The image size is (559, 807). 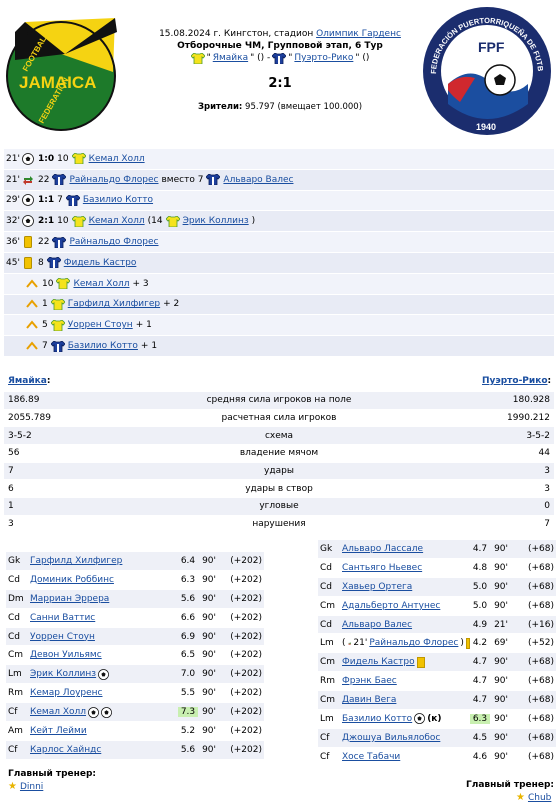 I want to click on player-name-link: Альваро Лассале, so click(x=383, y=548).